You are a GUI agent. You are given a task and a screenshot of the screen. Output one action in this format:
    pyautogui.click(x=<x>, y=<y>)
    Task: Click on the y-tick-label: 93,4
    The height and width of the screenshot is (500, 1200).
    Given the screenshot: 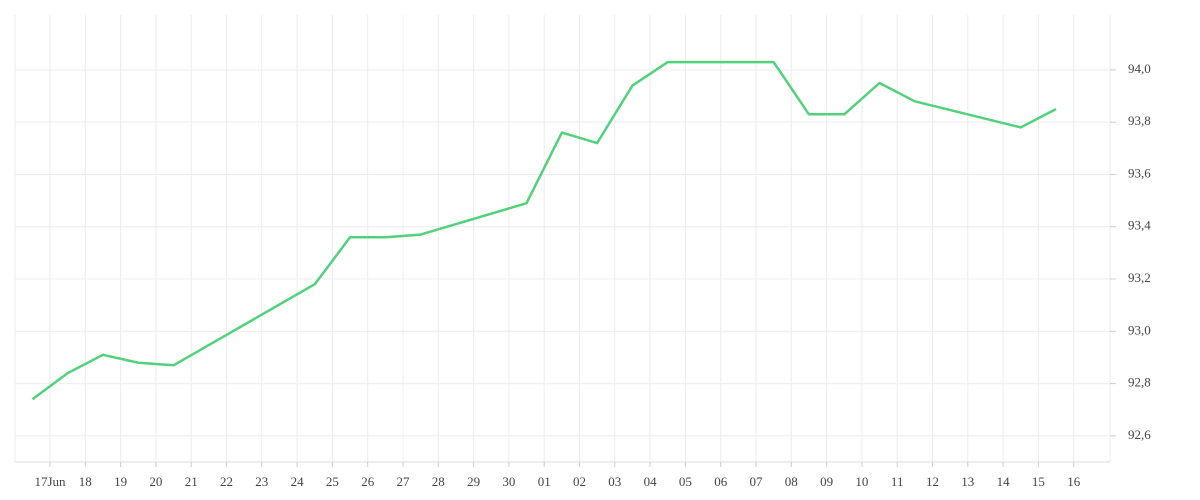 What is the action you would take?
    pyautogui.click(x=1139, y=225)
    